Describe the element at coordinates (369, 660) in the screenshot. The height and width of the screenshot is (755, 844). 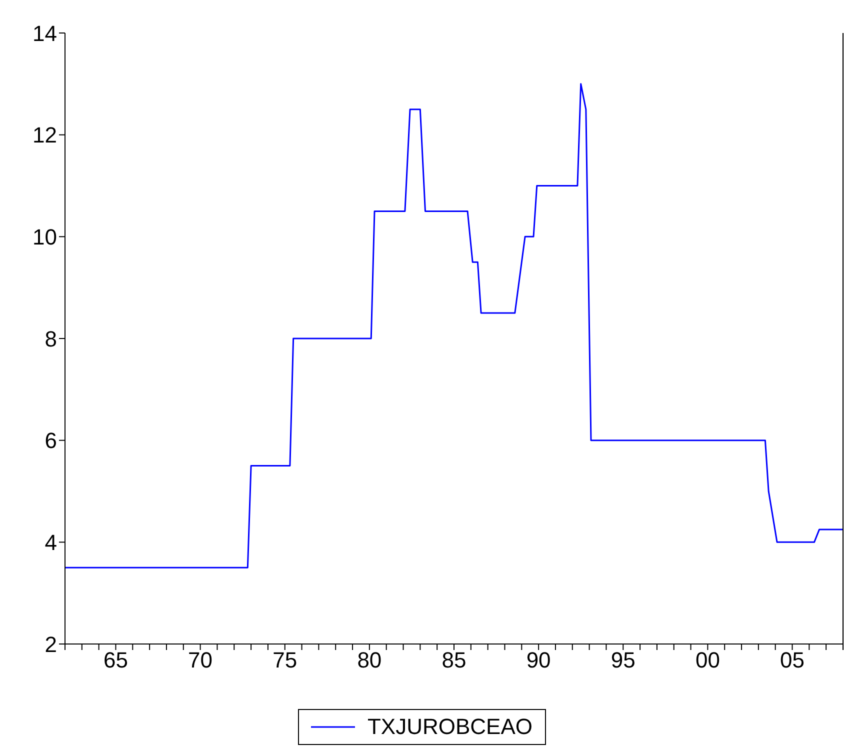
I see `x-tick-label: 80` at that location.